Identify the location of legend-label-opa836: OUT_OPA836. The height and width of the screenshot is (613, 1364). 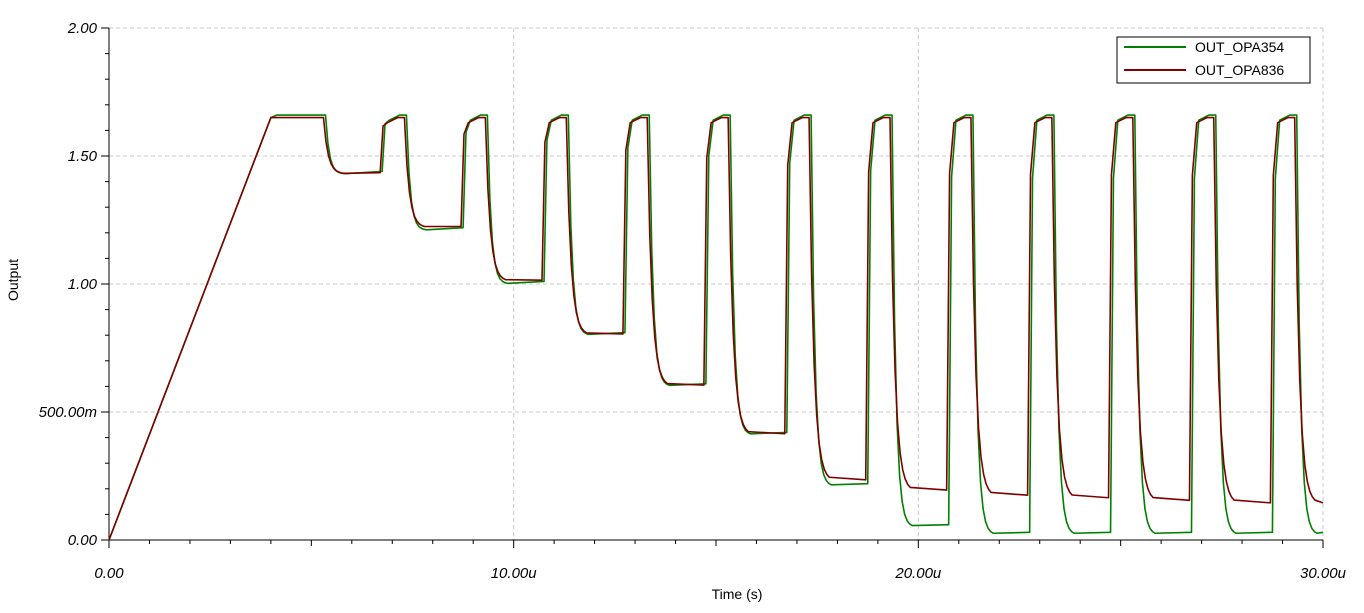
(1239, 70).